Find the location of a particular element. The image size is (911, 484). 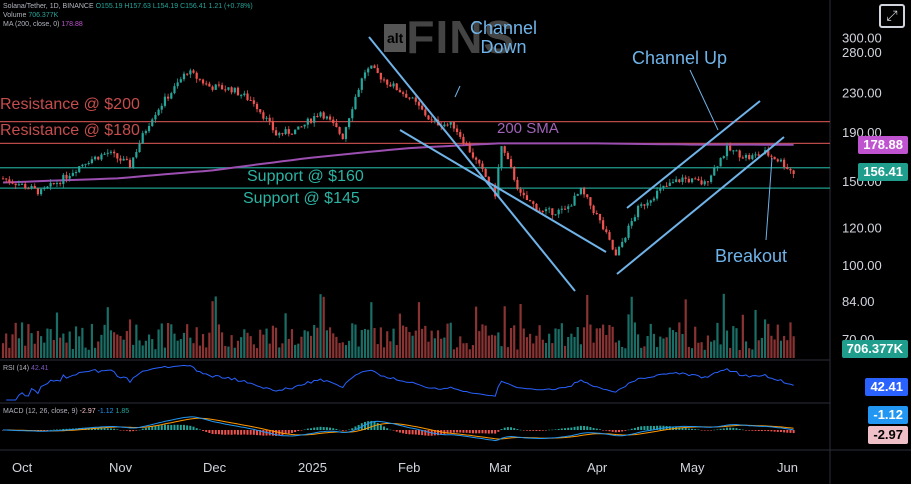

time-label-0: Oct is located at coordinates (22, 467).